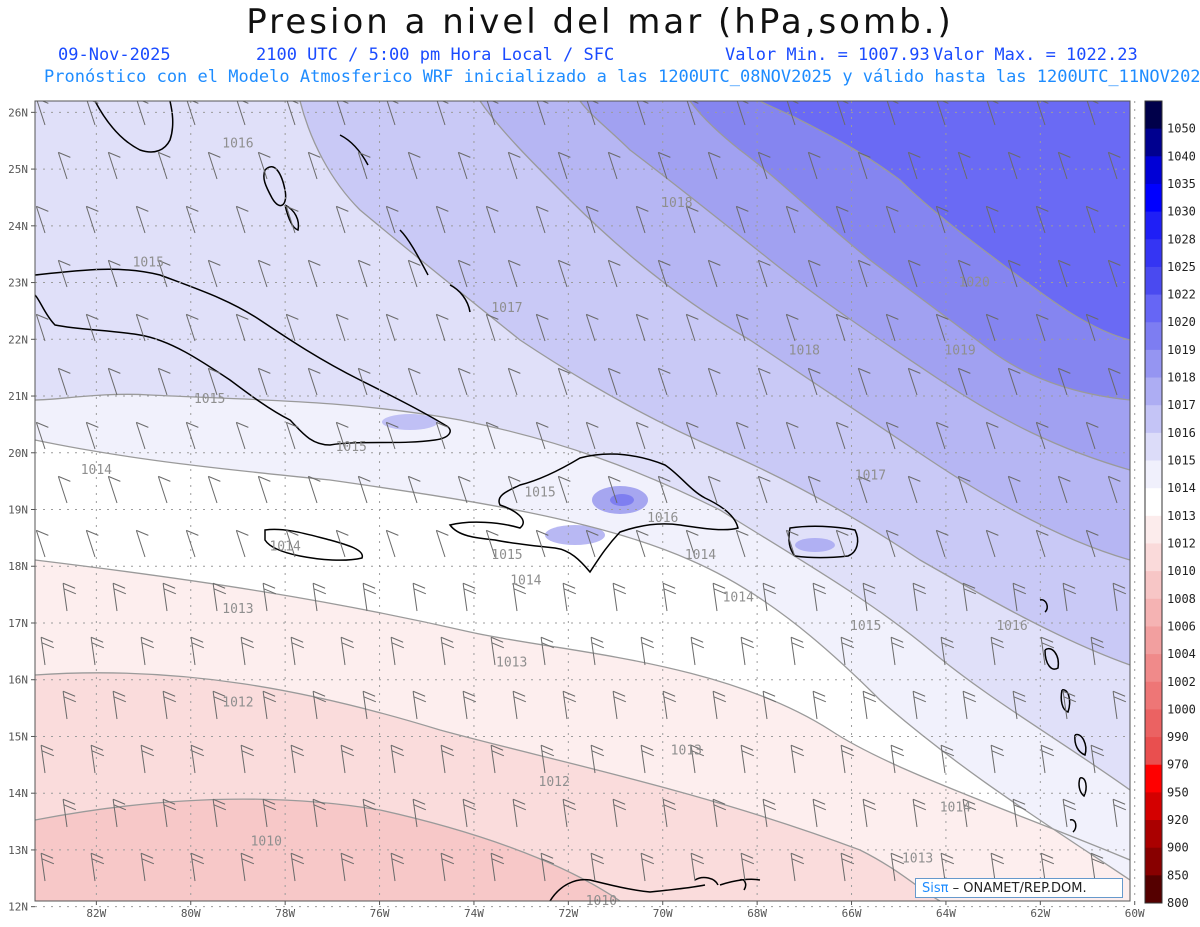  What do you see at coordinates (1135, 913) in the screenshot?
I see `lon-label: 60W` at bounding box center [1135, 913].